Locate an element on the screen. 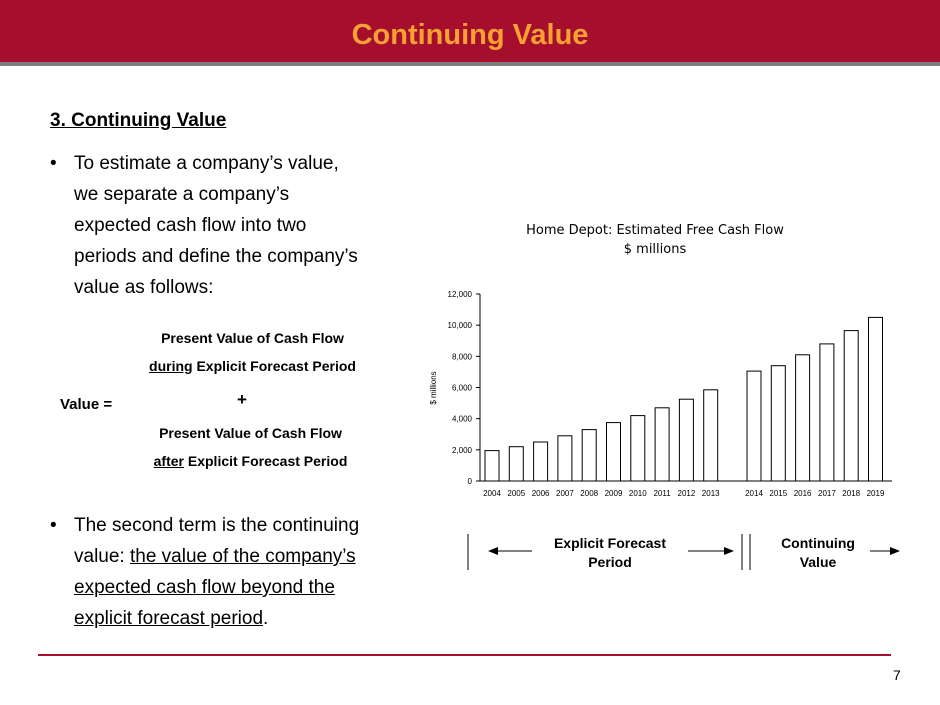 Image resolution: width=940 pixels, height=705 pixels. bar-2004 is located at coordinates (492, 466).